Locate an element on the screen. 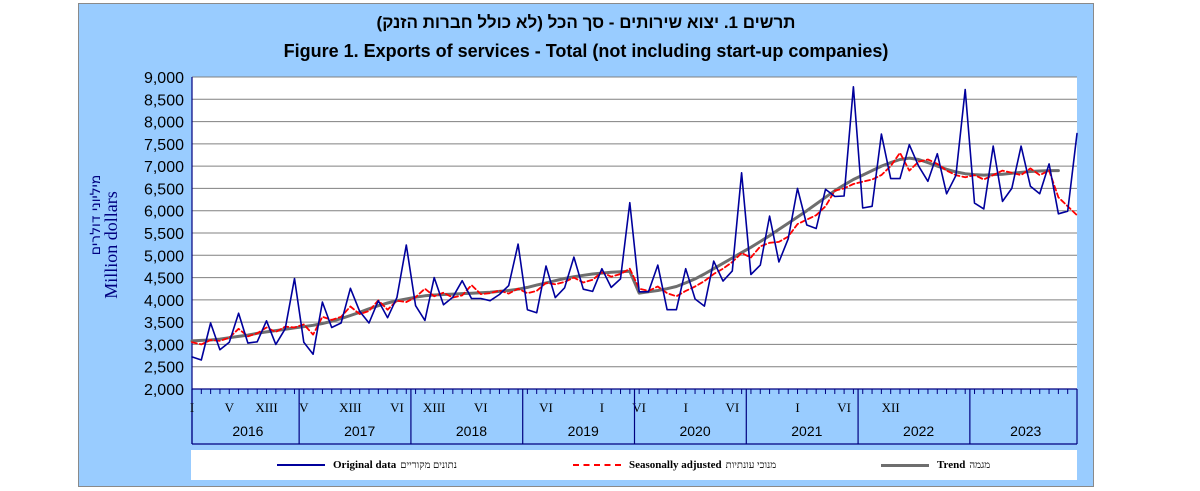  y-tick-label: 7,500 is located at coordinates (164, 145).